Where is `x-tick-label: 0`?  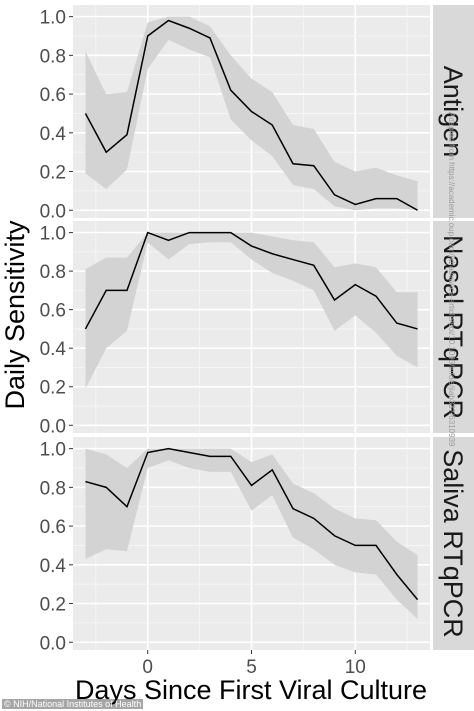 x-tick-label: 0 is located at coordinates (147, 667).